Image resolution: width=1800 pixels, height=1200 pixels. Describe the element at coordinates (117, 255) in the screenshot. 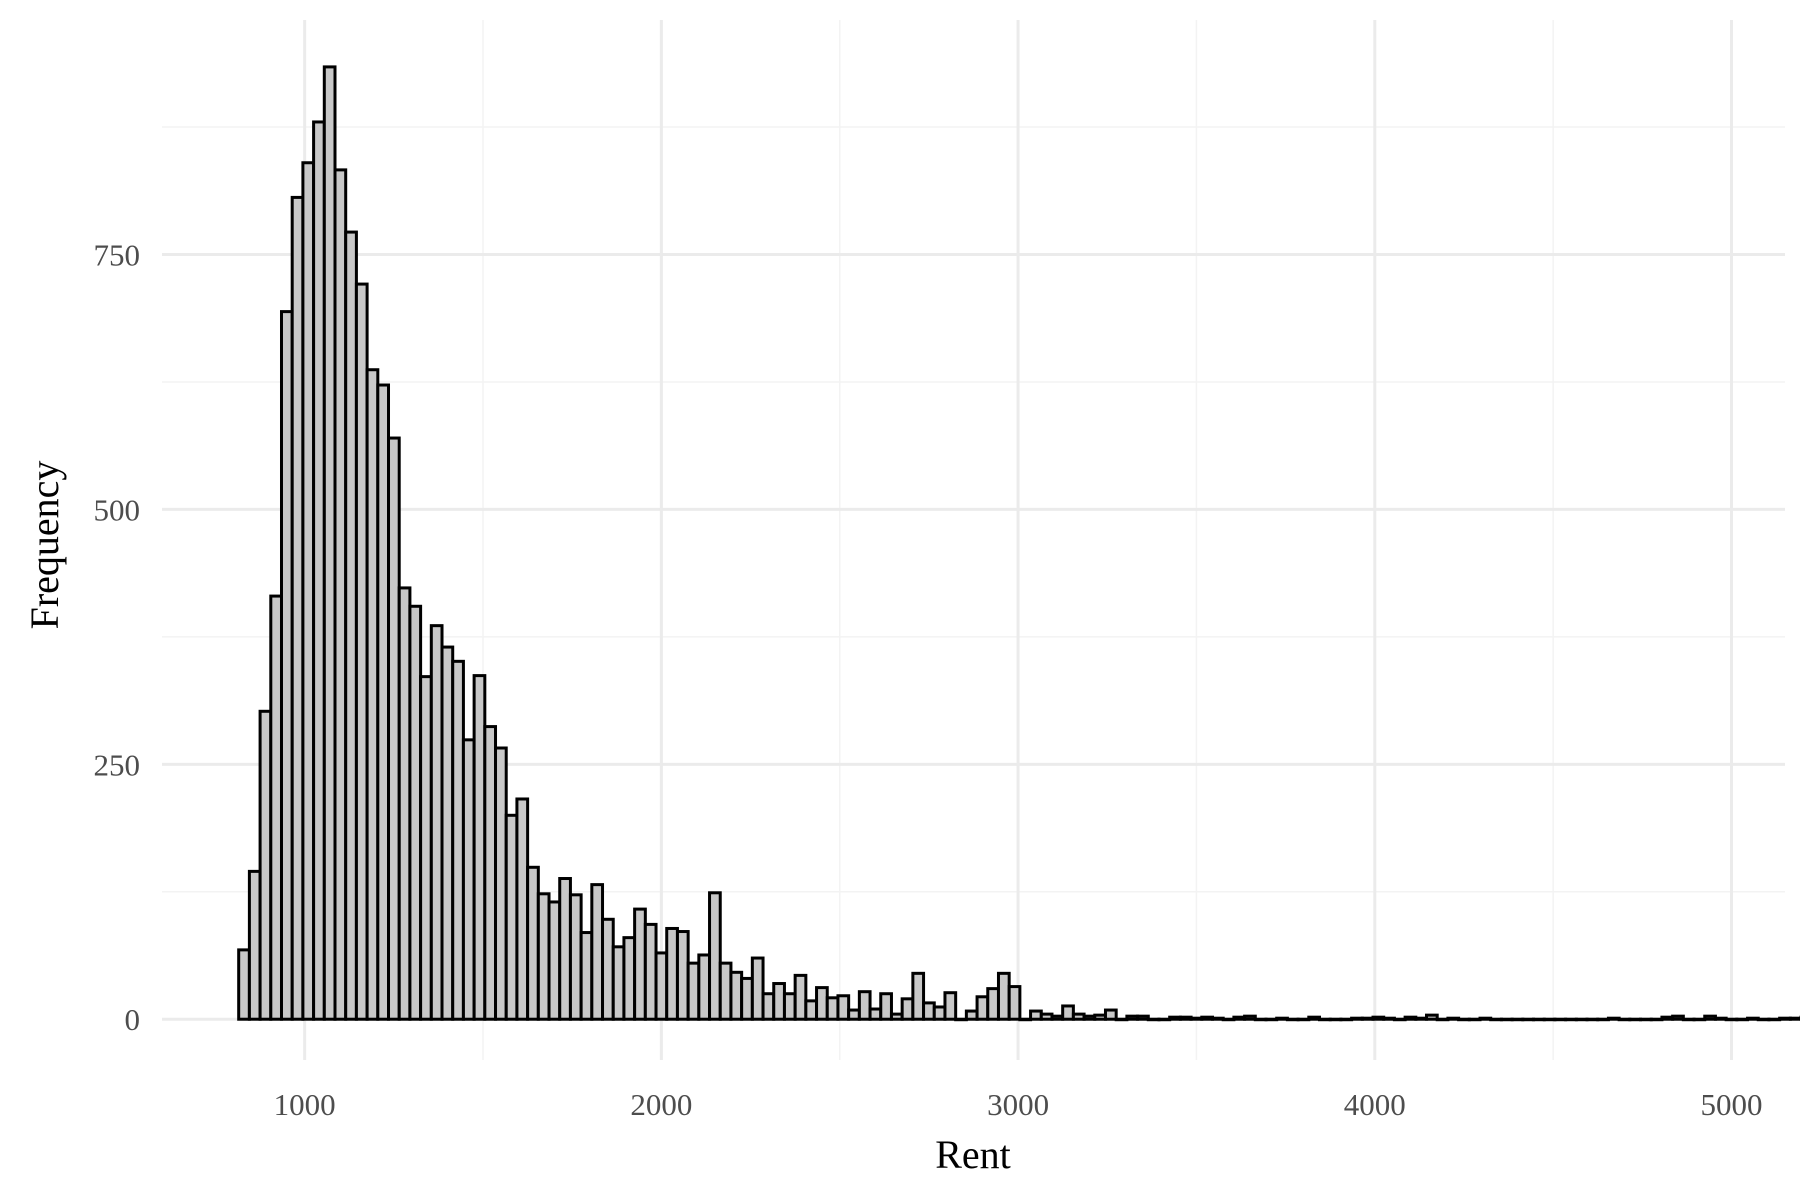

I see `y-tick-label: 750` at that location.